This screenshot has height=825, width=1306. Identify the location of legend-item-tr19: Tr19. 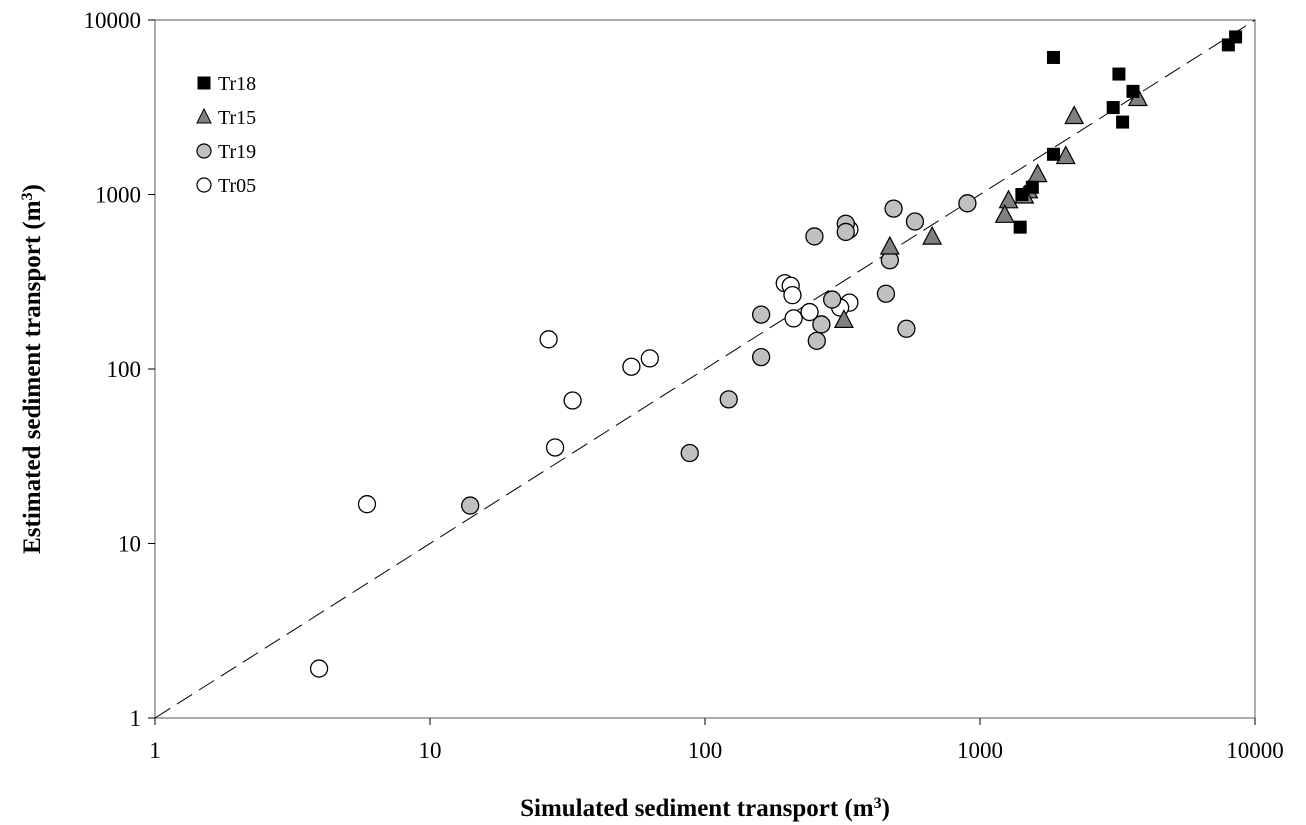
(226, 152).